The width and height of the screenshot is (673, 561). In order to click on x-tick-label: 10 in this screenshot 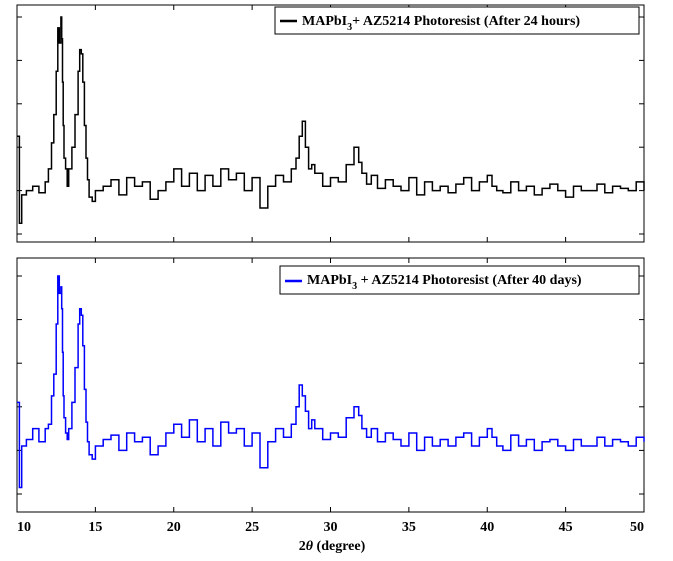, I will do `click(24, 527)`.